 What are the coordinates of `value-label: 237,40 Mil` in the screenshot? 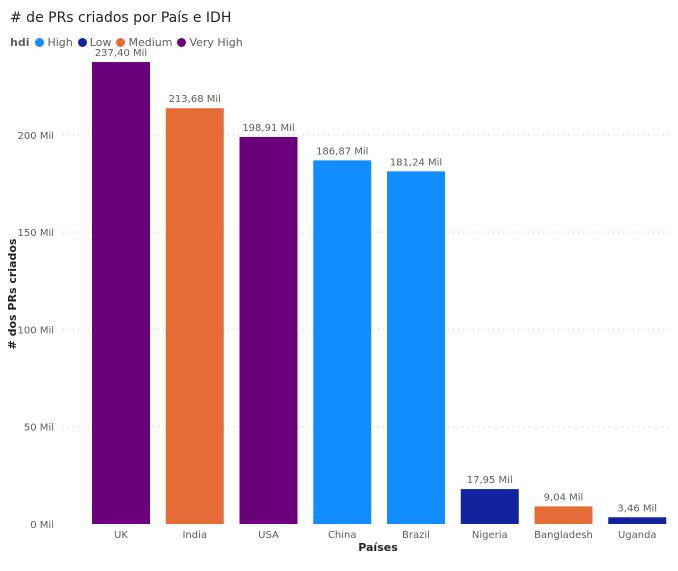 It's located at (121, 53).